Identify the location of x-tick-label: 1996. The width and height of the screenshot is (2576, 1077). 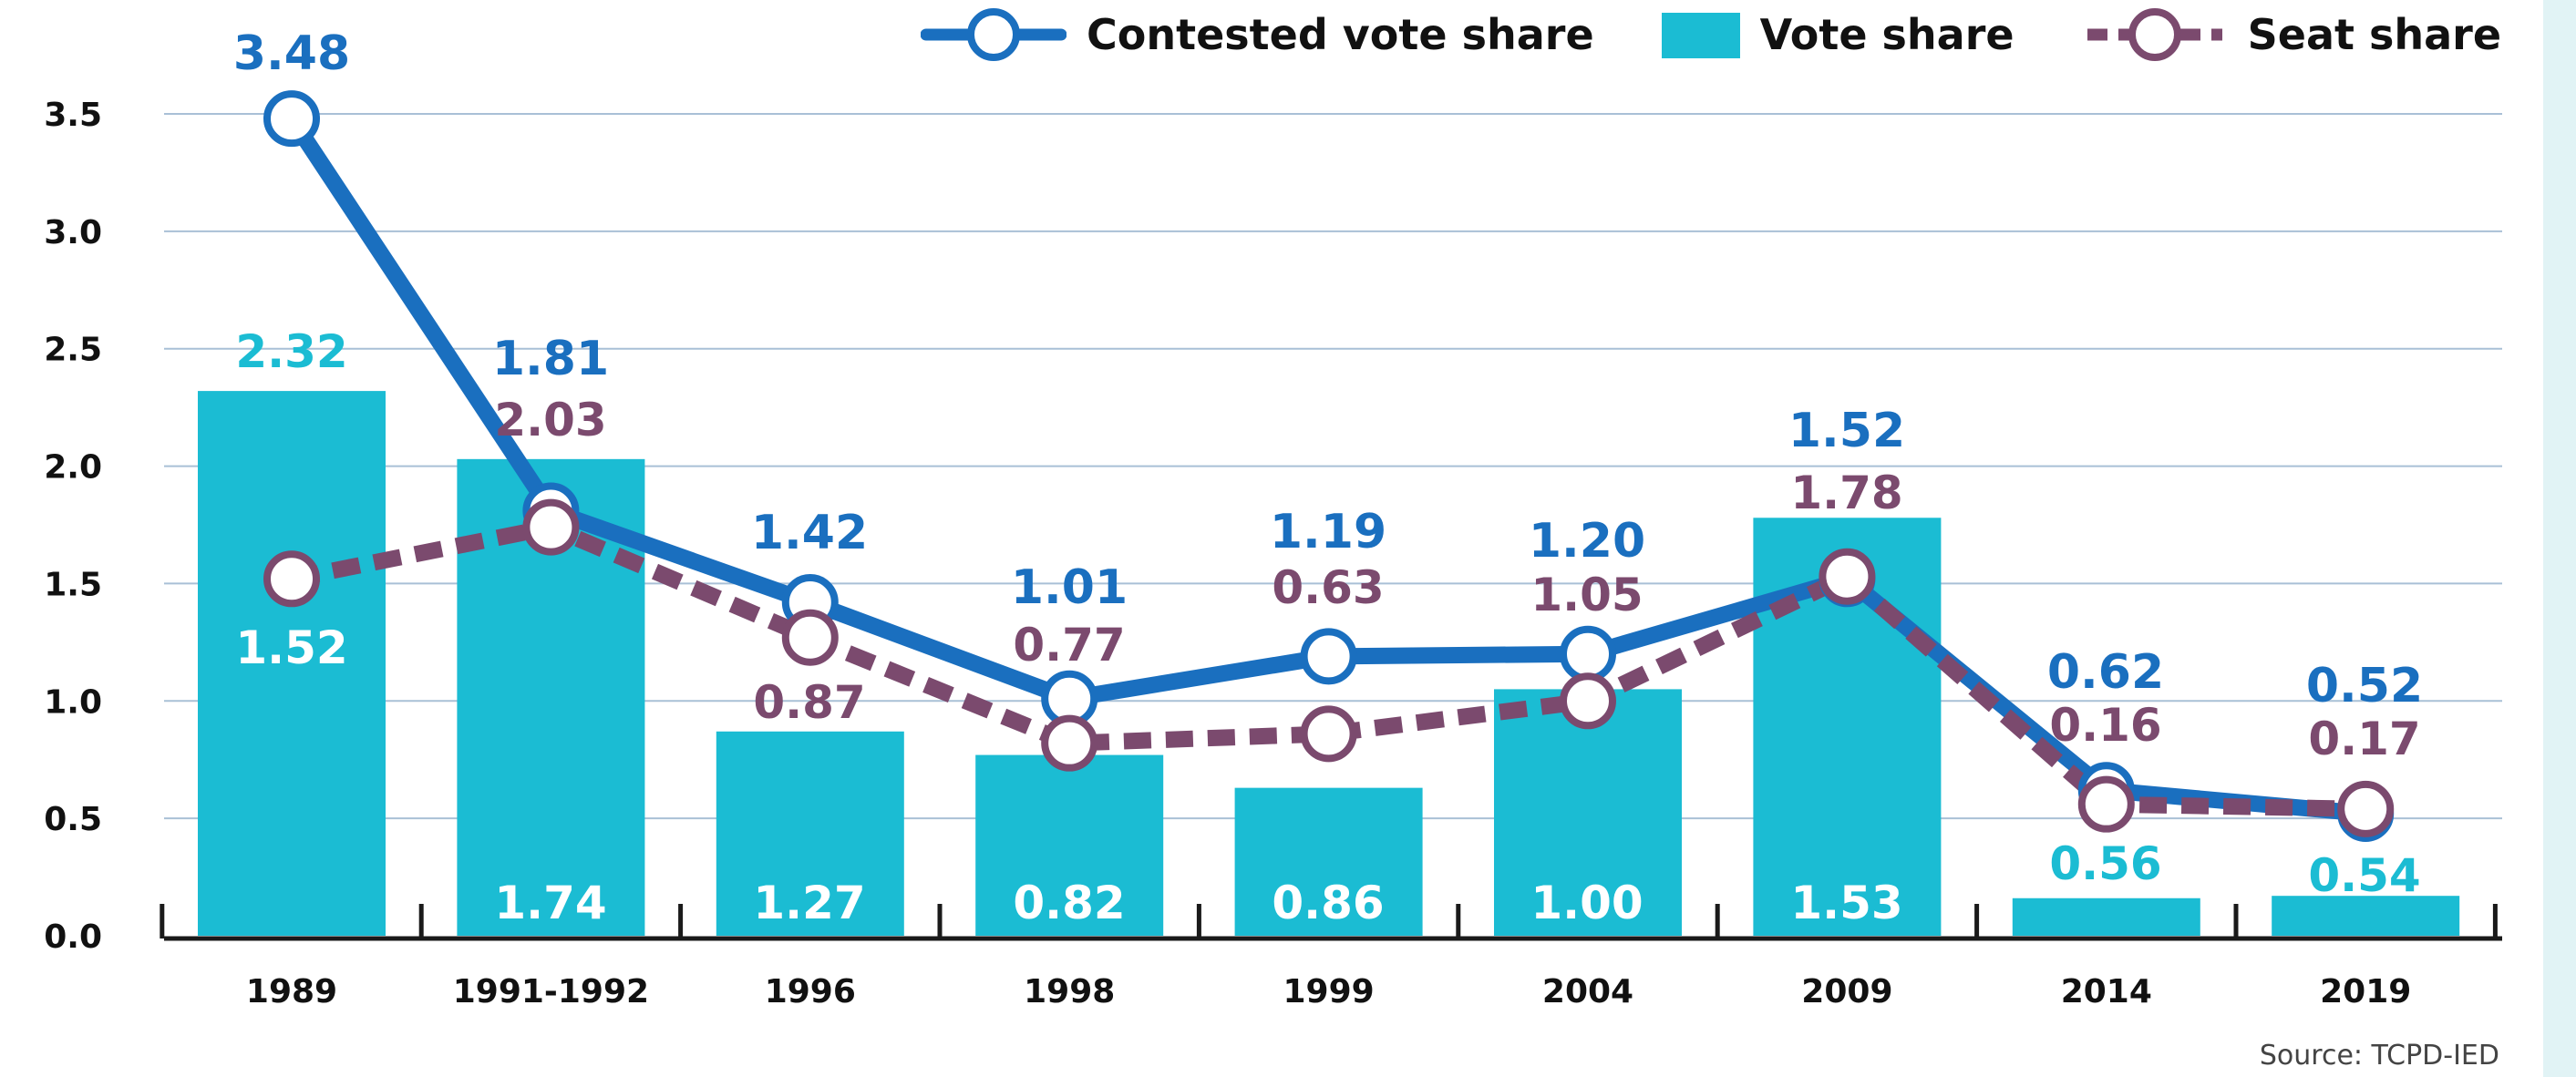
(810, 992).